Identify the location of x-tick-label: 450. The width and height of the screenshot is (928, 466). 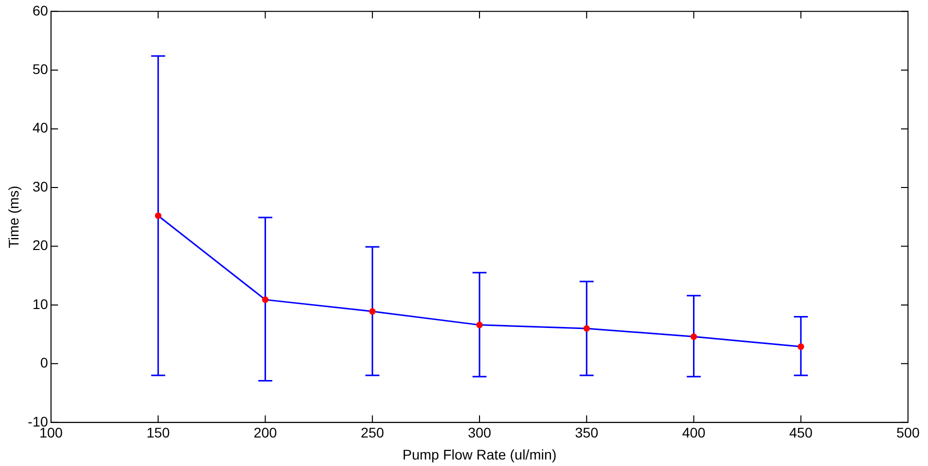
(801, 432).